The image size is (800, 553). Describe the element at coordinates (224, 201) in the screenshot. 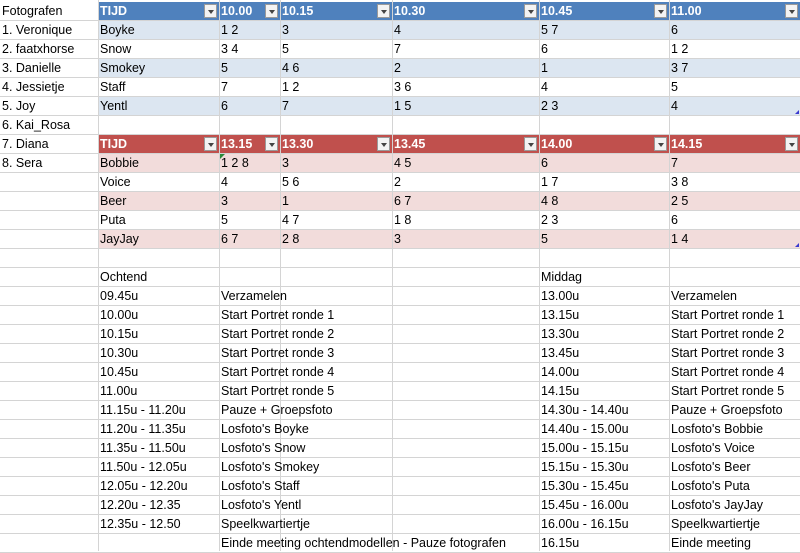

I see `table2-cell: 3` at that location.